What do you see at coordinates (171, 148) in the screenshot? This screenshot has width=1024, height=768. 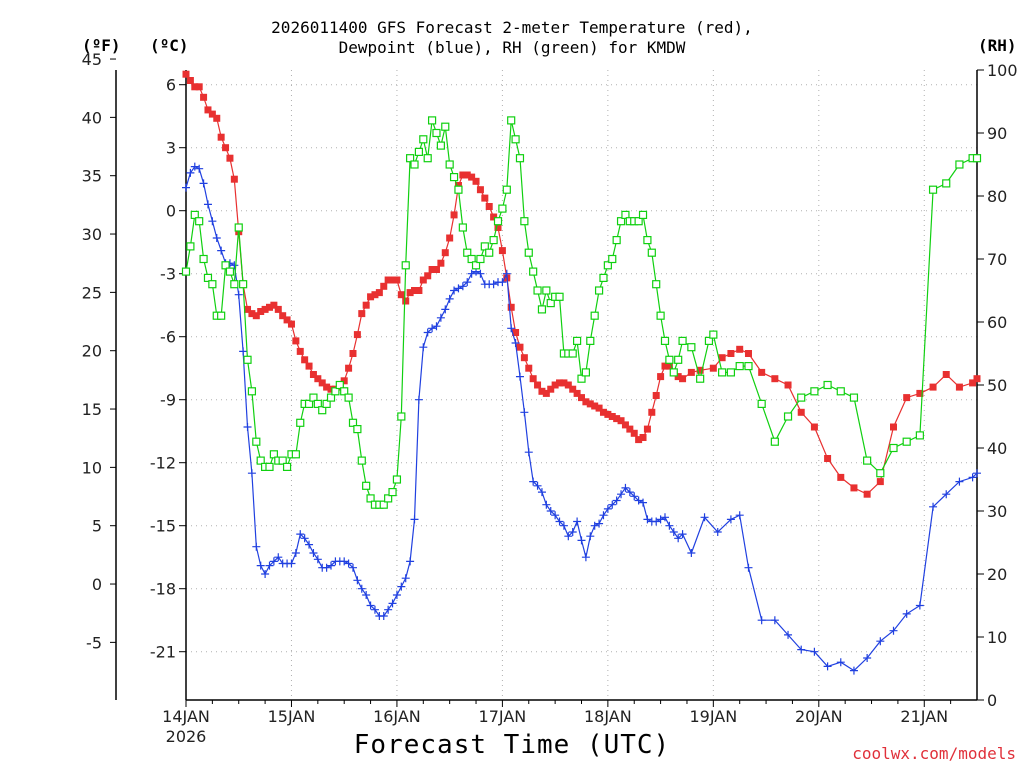 I see `celsius-tick-label: 3` at bounding box center [171, 148].